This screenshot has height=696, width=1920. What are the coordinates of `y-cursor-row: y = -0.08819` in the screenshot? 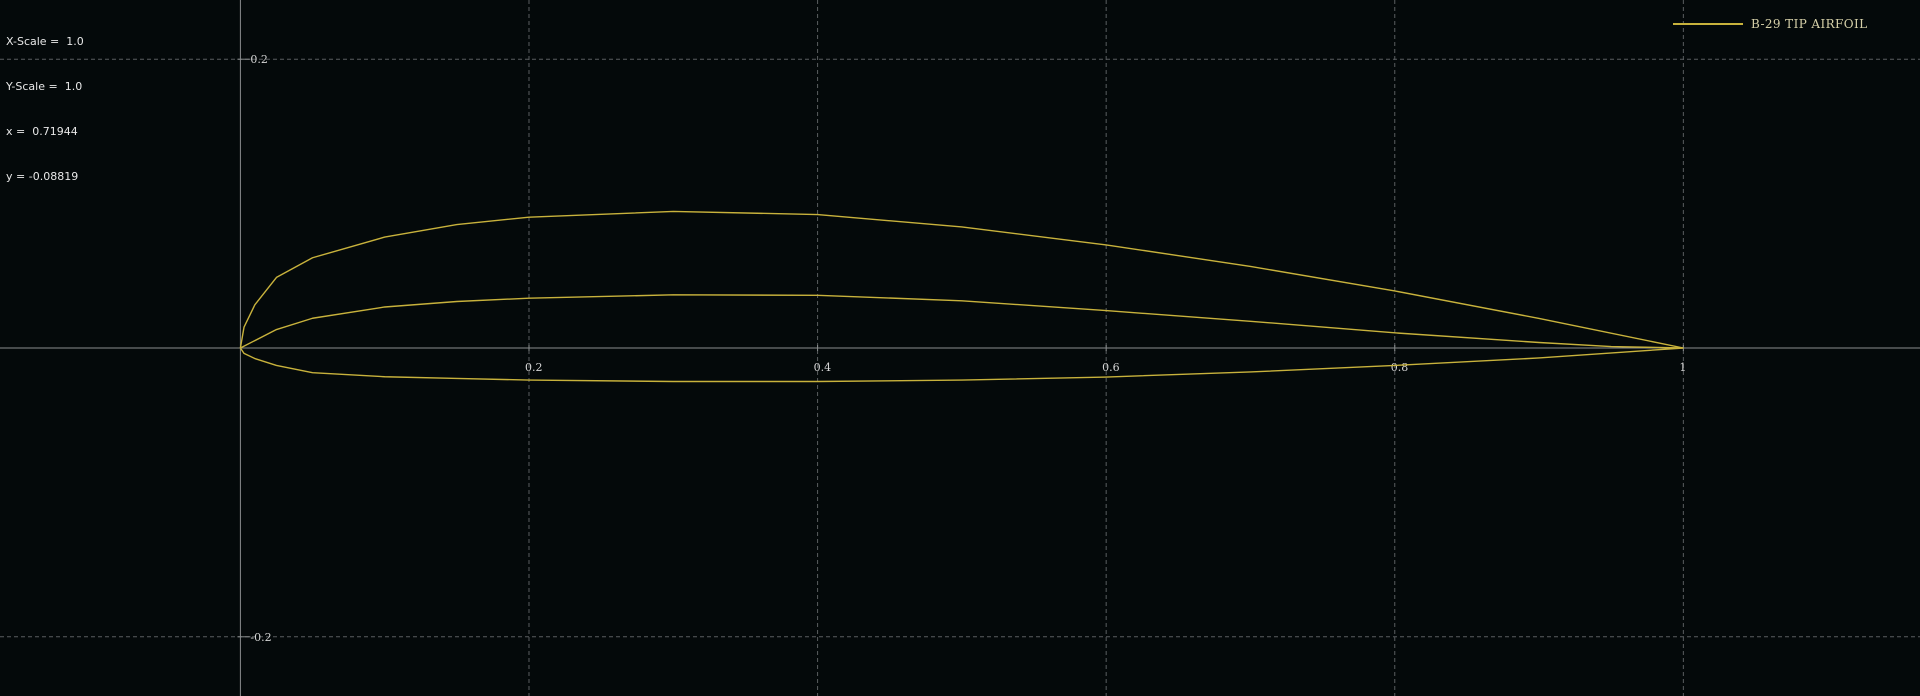 It's located at (45, 176).